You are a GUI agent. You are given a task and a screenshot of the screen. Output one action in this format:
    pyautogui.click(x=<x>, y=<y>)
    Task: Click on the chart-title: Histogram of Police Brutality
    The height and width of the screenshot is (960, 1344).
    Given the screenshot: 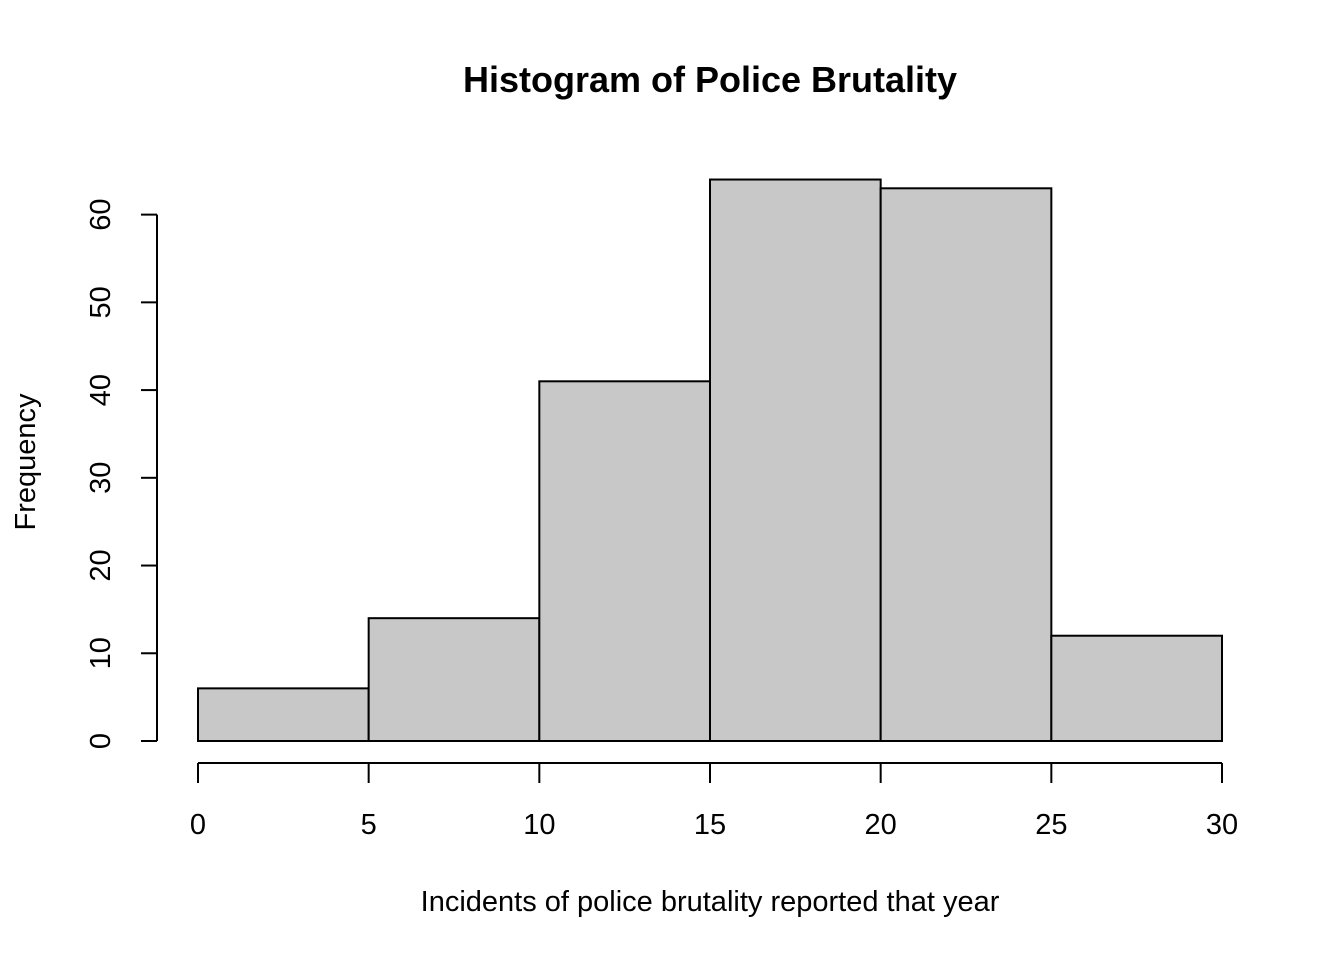 What is the action you would take?
    pyautogui.click(x=710, y=79)
    